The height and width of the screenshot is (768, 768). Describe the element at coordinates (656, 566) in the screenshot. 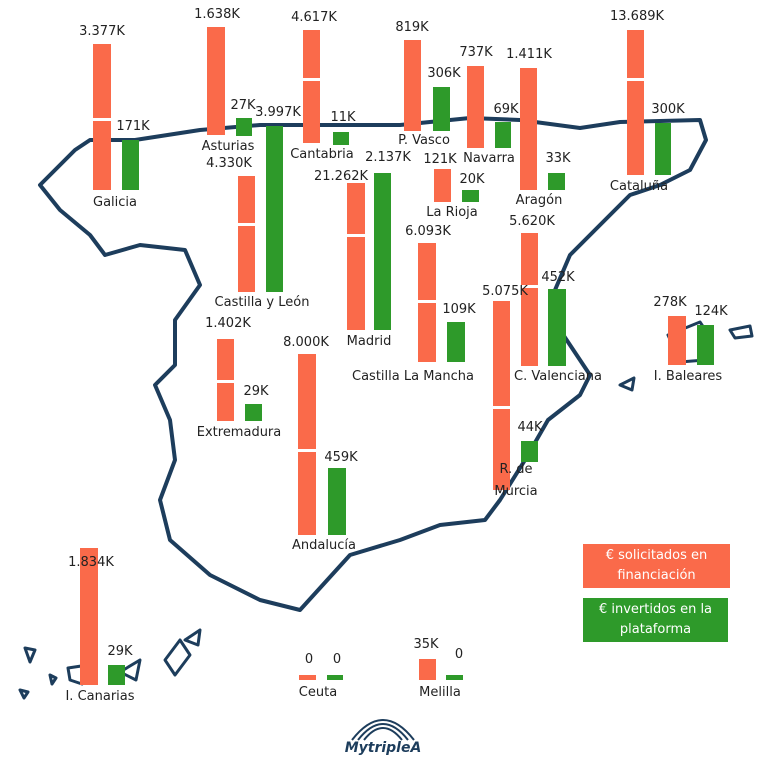

I see `legend-item: € solicitados en financiación` at that location.